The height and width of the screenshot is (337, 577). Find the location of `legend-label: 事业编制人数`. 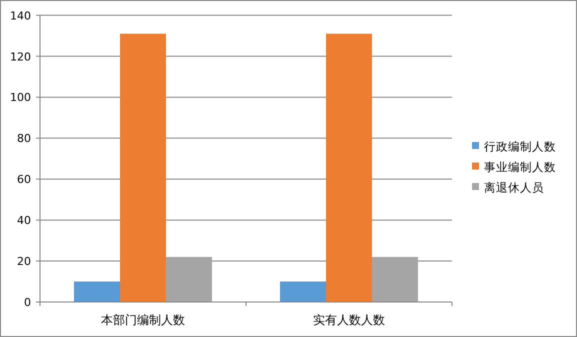

legend-label: 事业编制人数 is located at coordinates (520, 167).